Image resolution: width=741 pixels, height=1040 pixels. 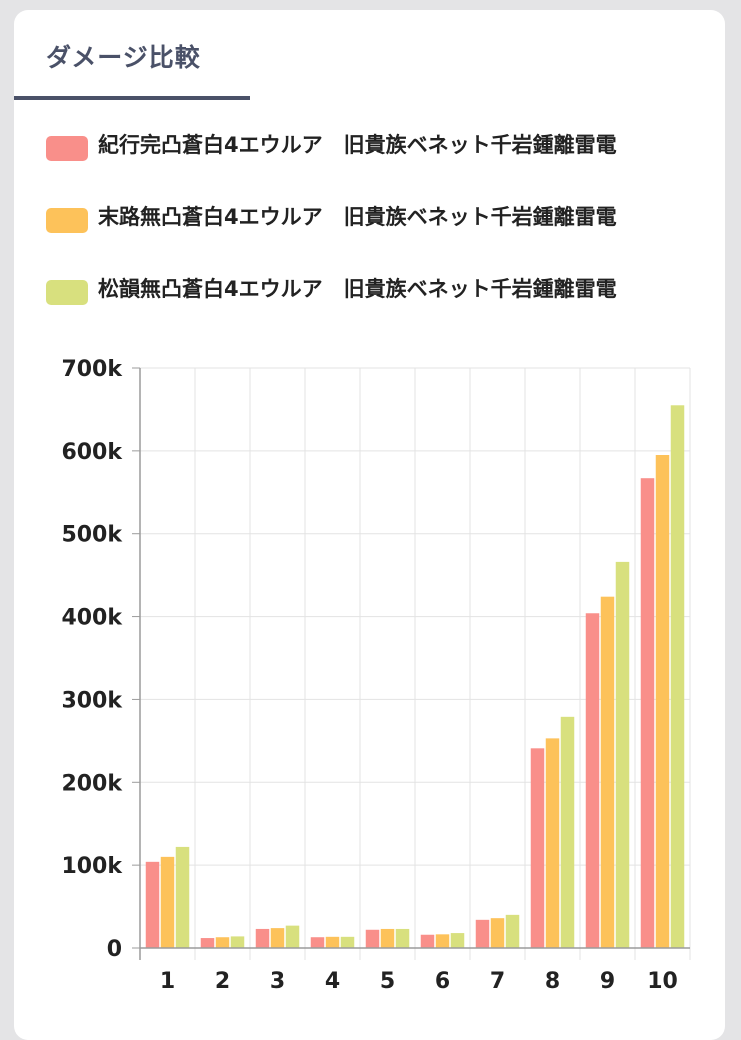 I want to click on y-tick-label: 500k, so click(x=92, y=535).